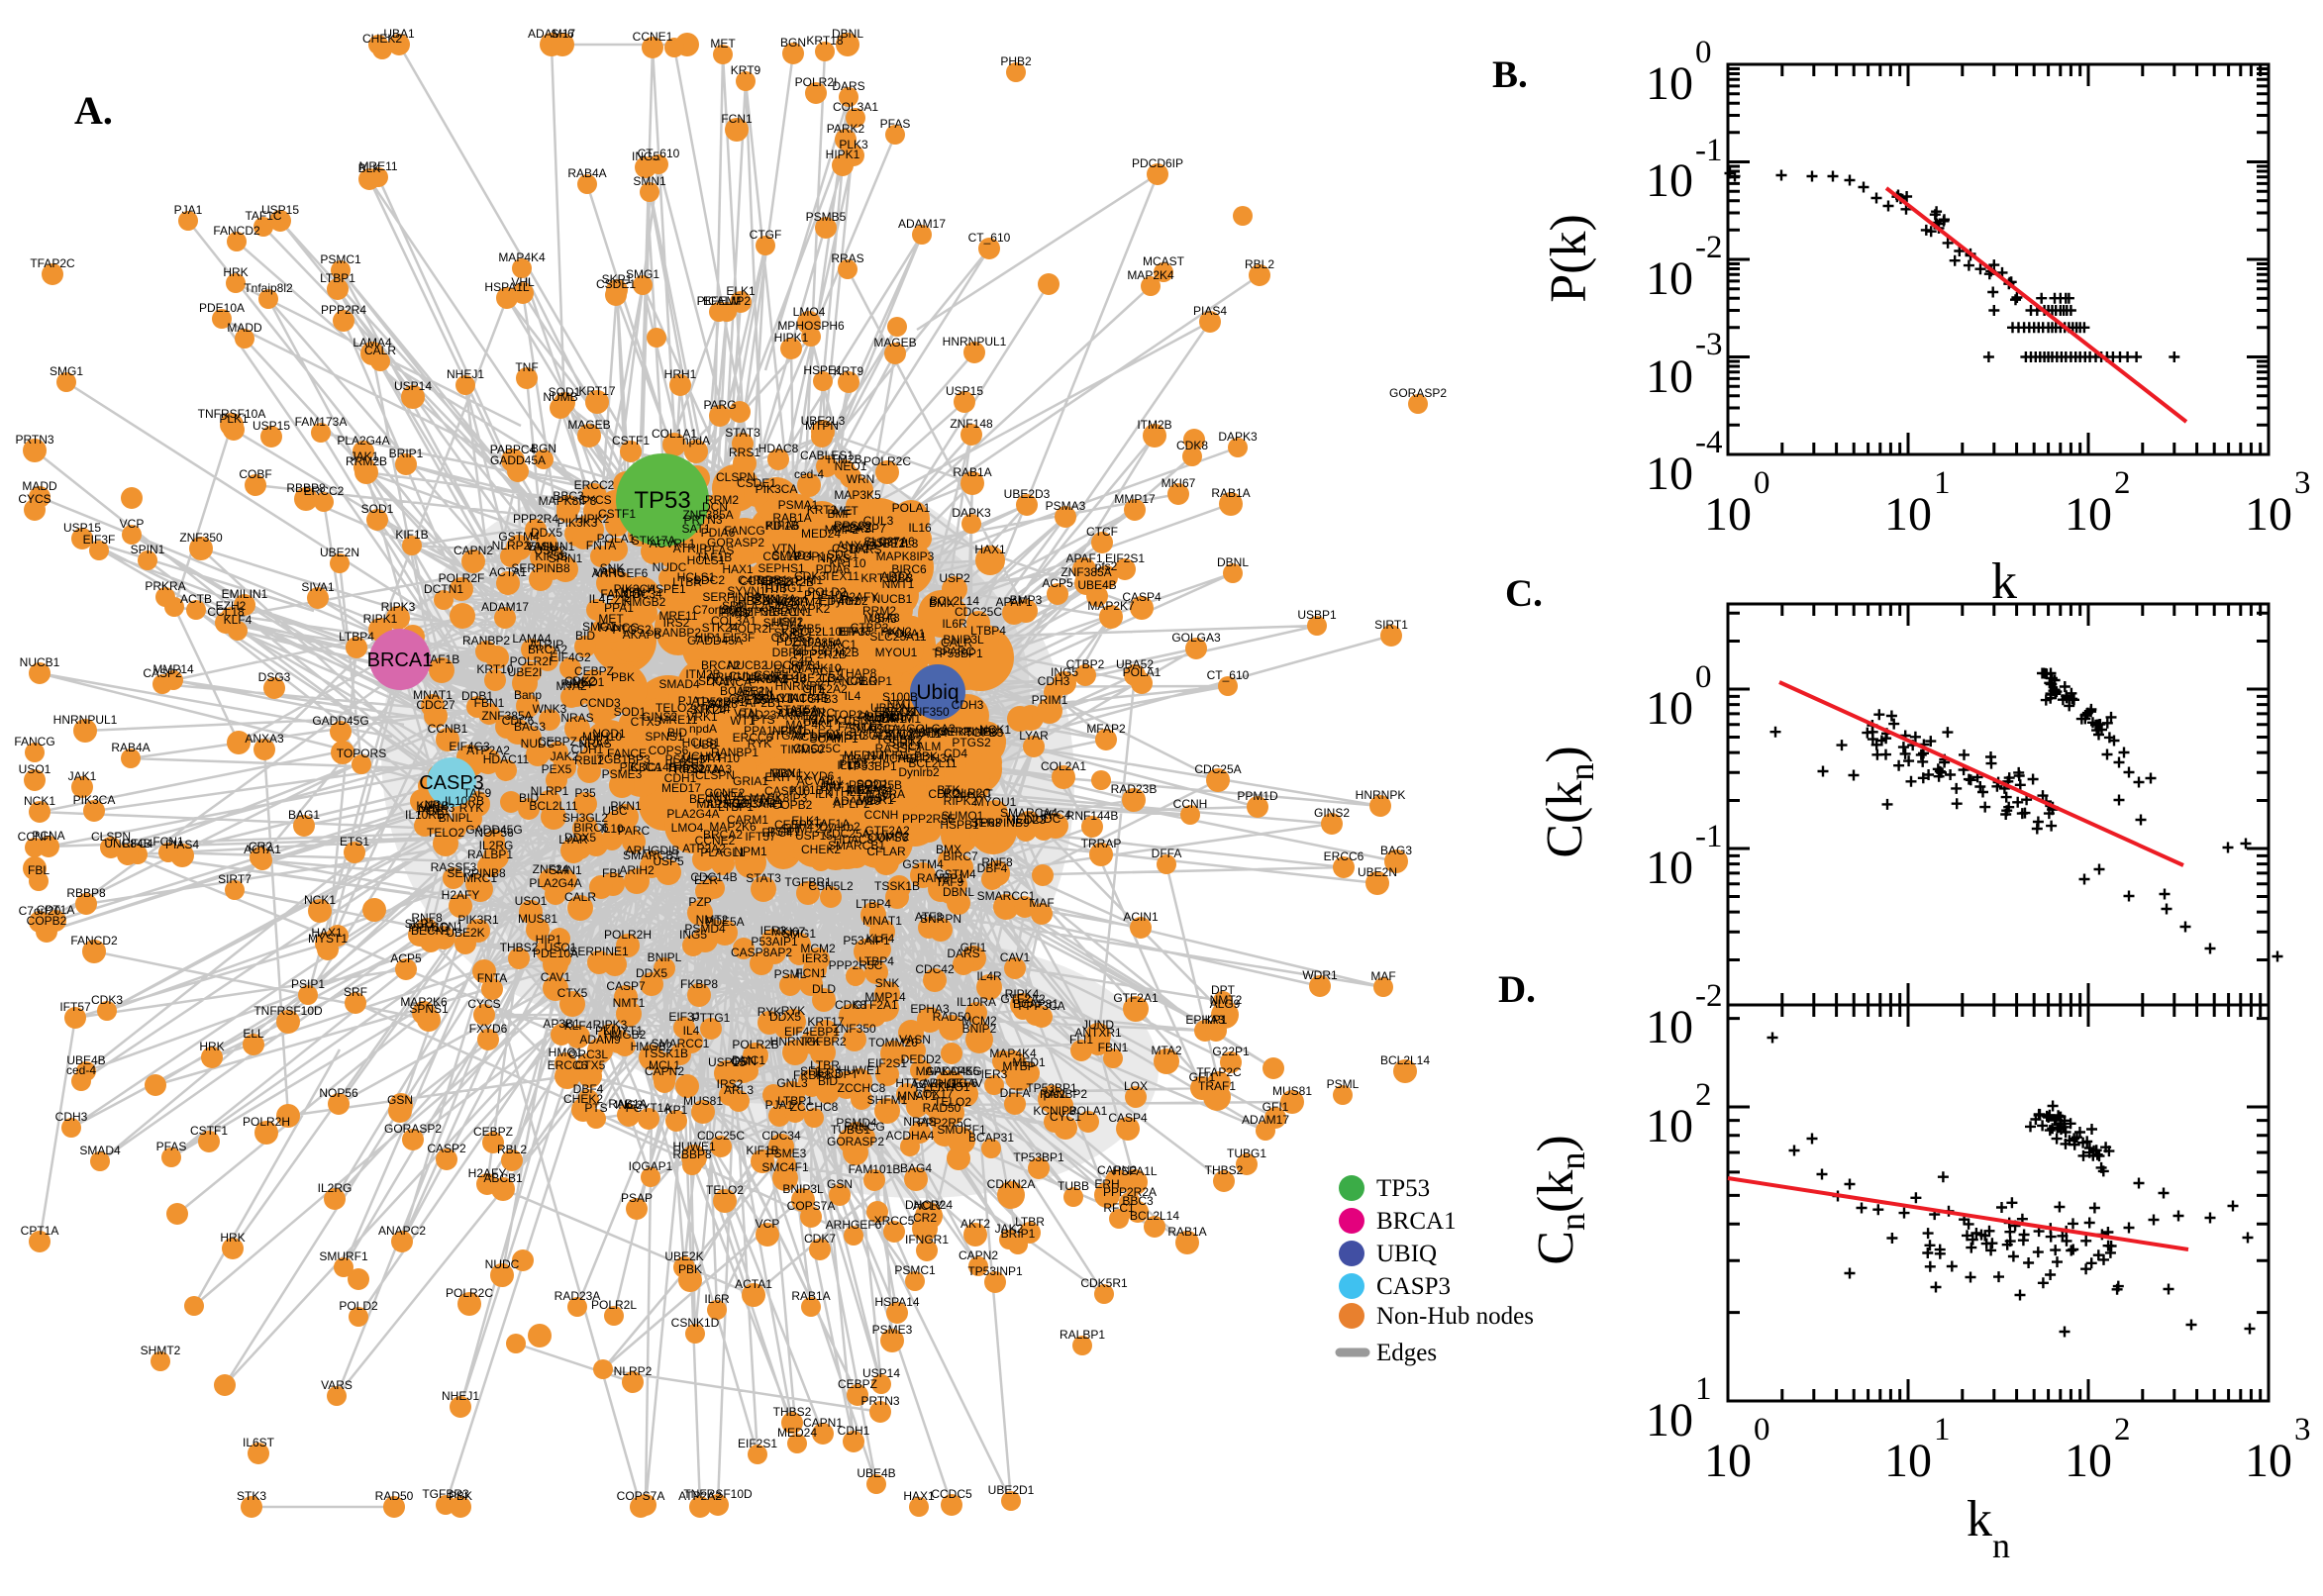 The image size is (2323, 1596). I want to click on svg-text: GINS2, so click(660, 717).